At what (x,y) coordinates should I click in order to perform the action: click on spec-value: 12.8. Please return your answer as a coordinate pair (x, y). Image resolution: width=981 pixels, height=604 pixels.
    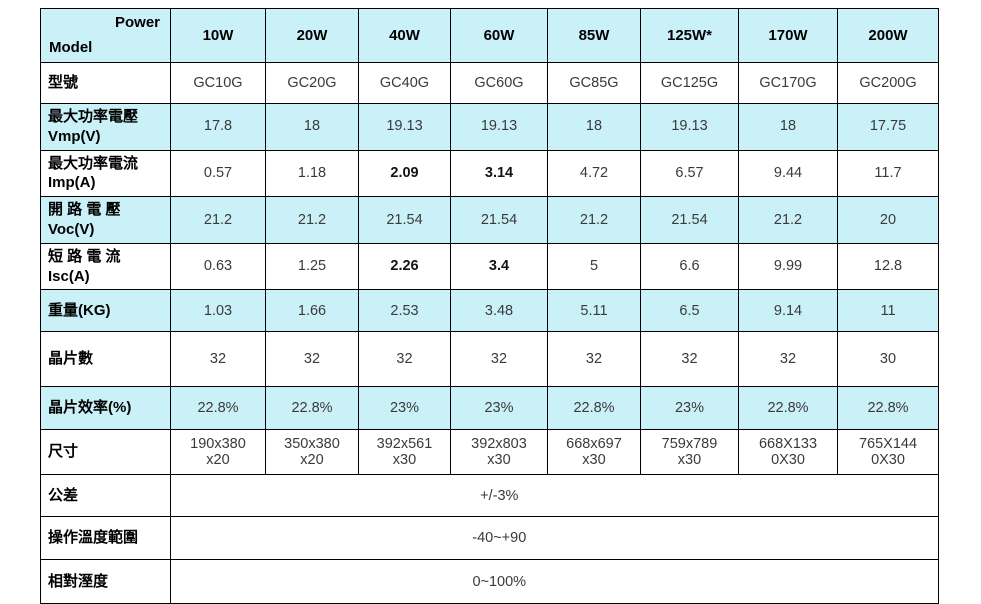
    Looking at the image, I should click on (888, 266).